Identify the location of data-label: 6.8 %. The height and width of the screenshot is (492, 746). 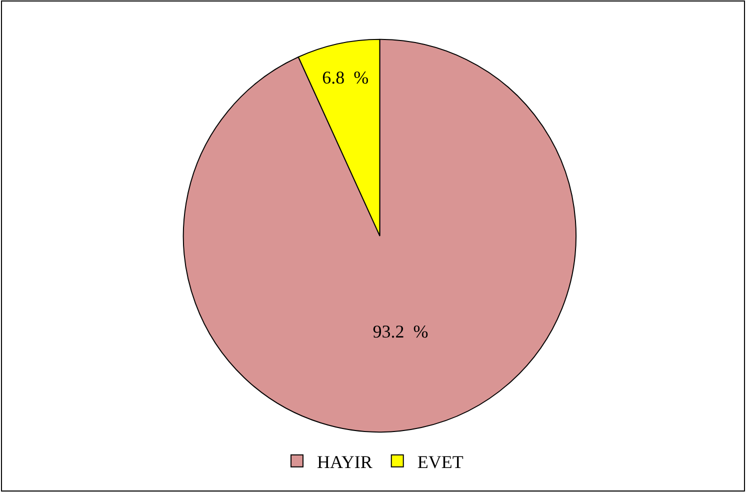
(345, 77).